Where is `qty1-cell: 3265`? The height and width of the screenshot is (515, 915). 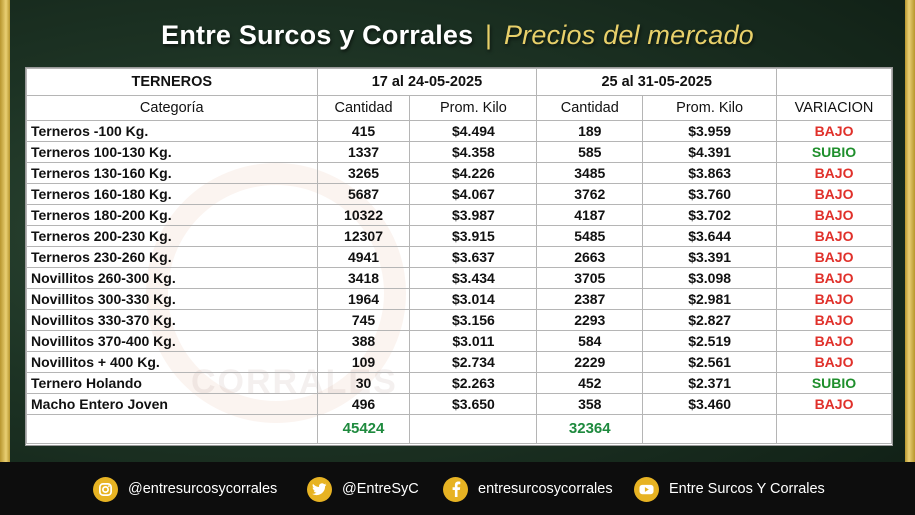
qty1-cell: 3265 is located at coordinates (363, 173).